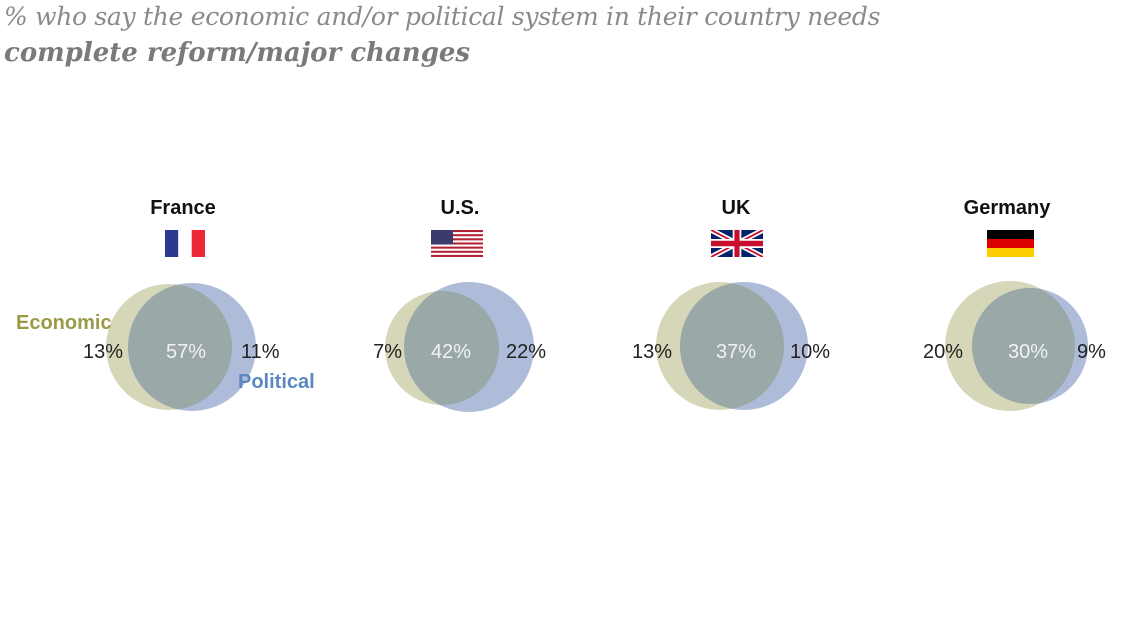 Image resolution: width=1128 pixels, height=636 pixels. What do you see at coordinates (1008, 208) in the screenshot?
I see `country-label: Germany` at bounding box center [1008, 208].